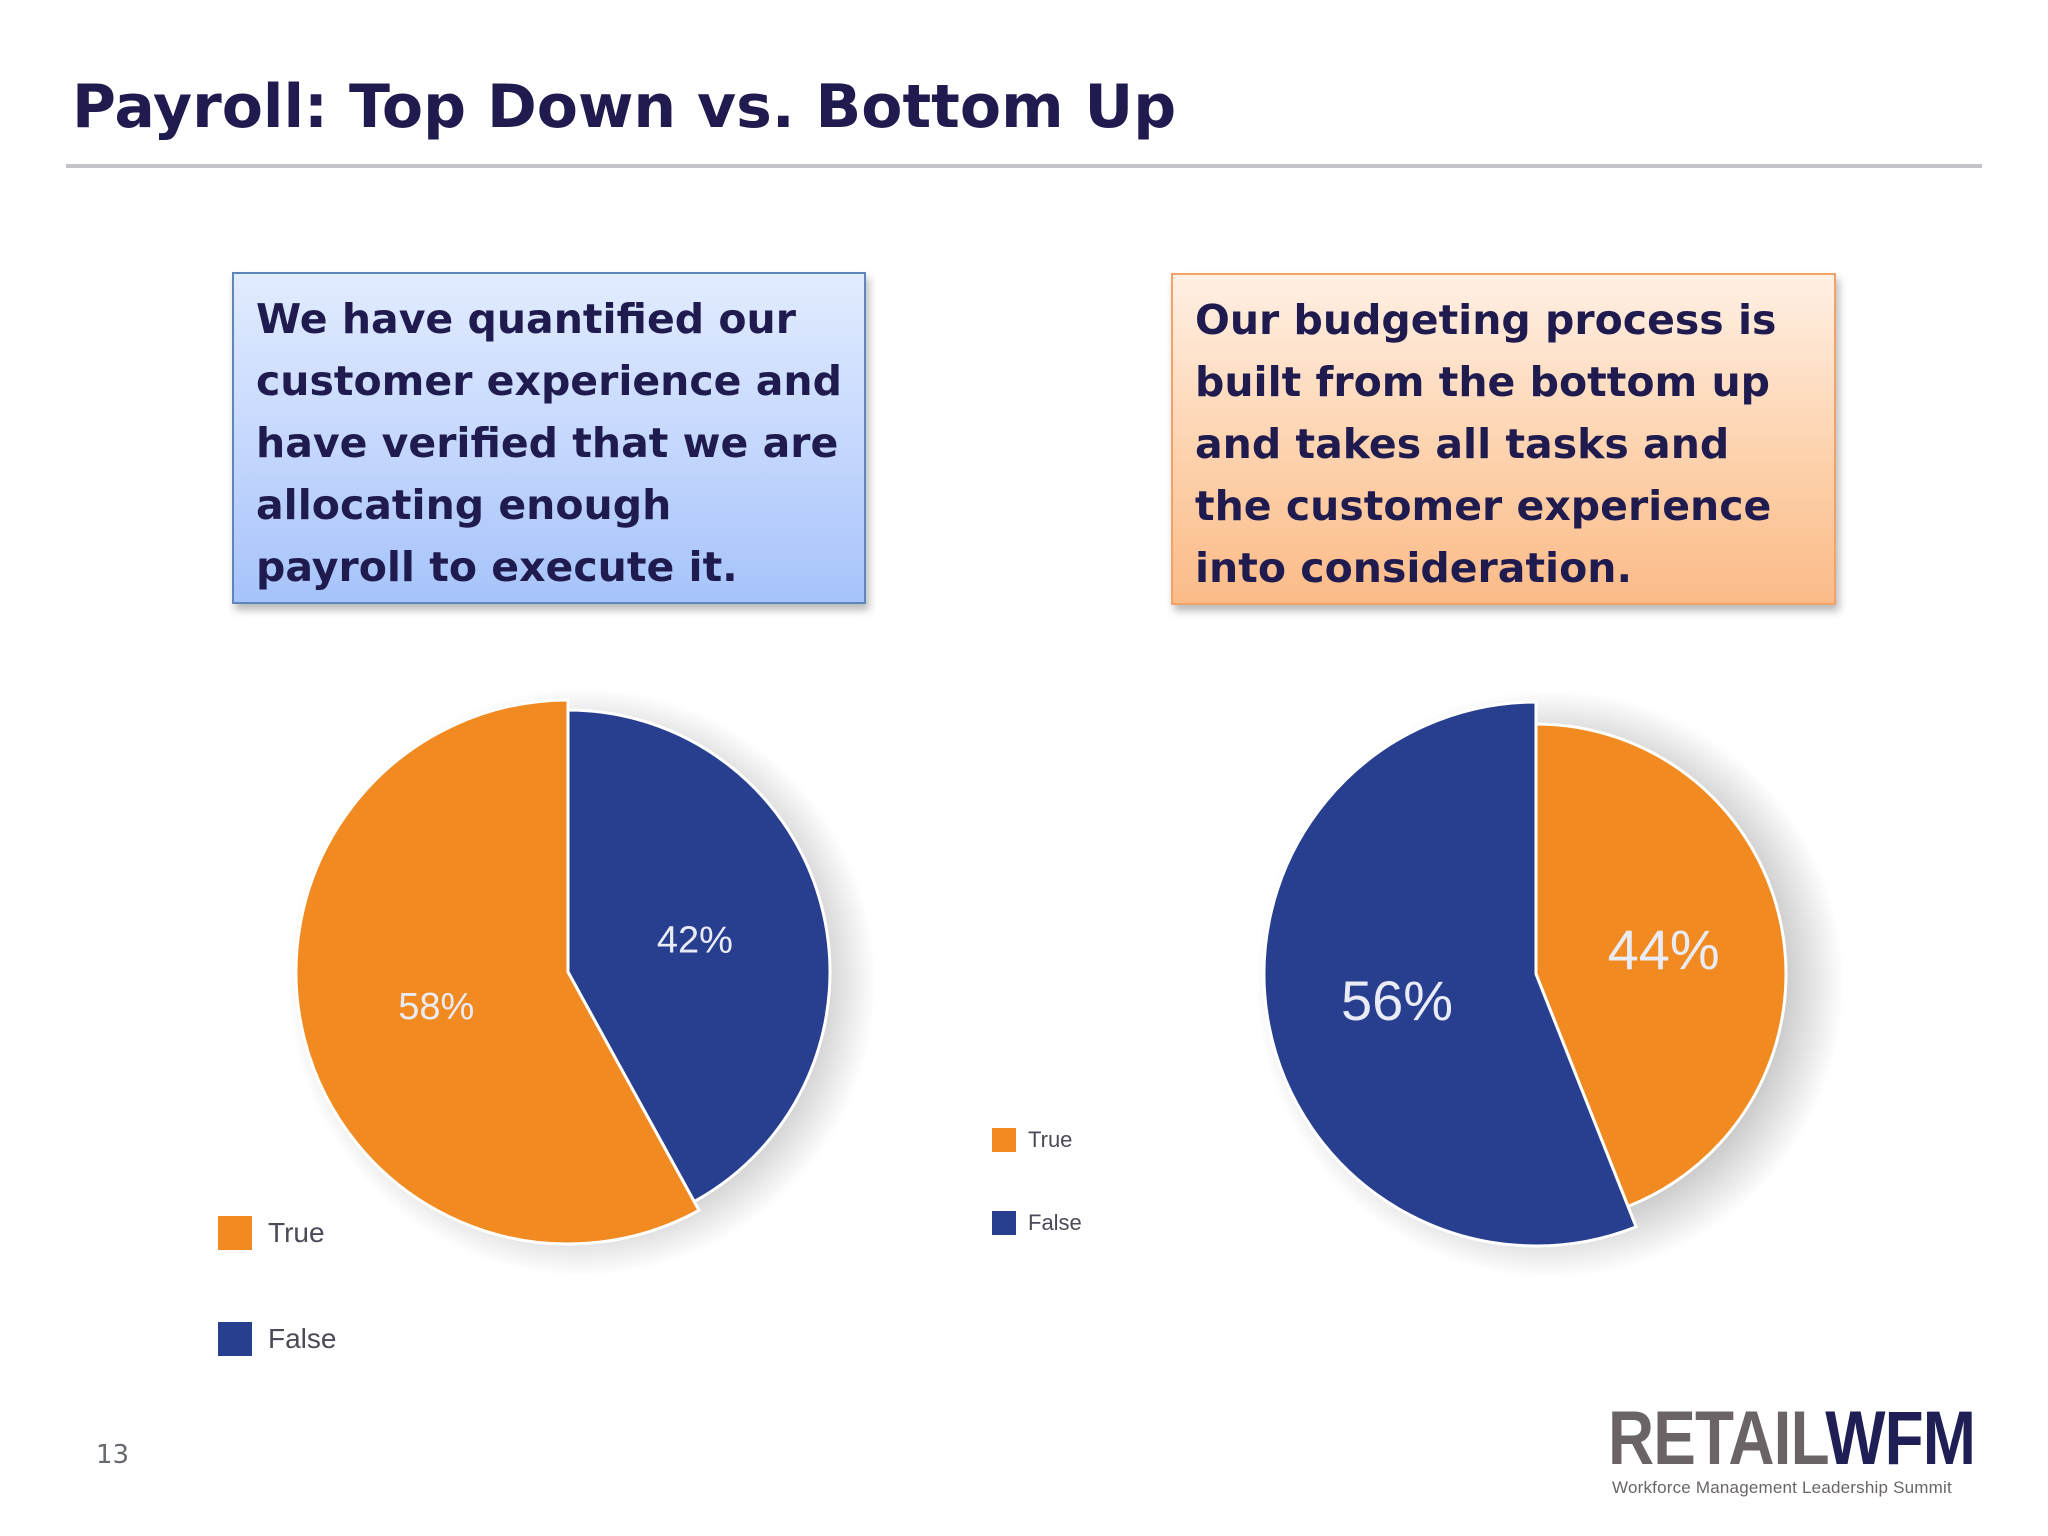 This screenshot has width=2048, height=1536. I want to click on slide-title: Payroll: Top Down vs. Bottom Up, so click(624, 107).